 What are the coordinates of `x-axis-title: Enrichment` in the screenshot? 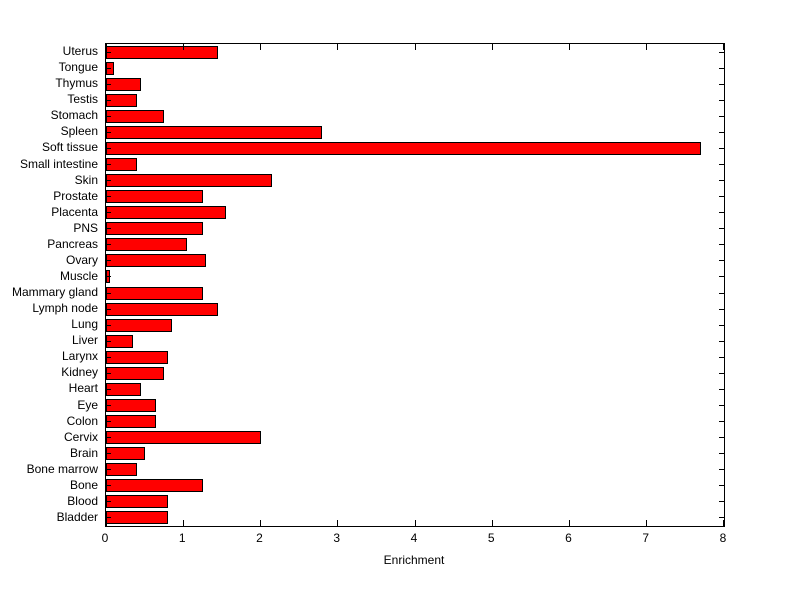 It's located at (414, 560).